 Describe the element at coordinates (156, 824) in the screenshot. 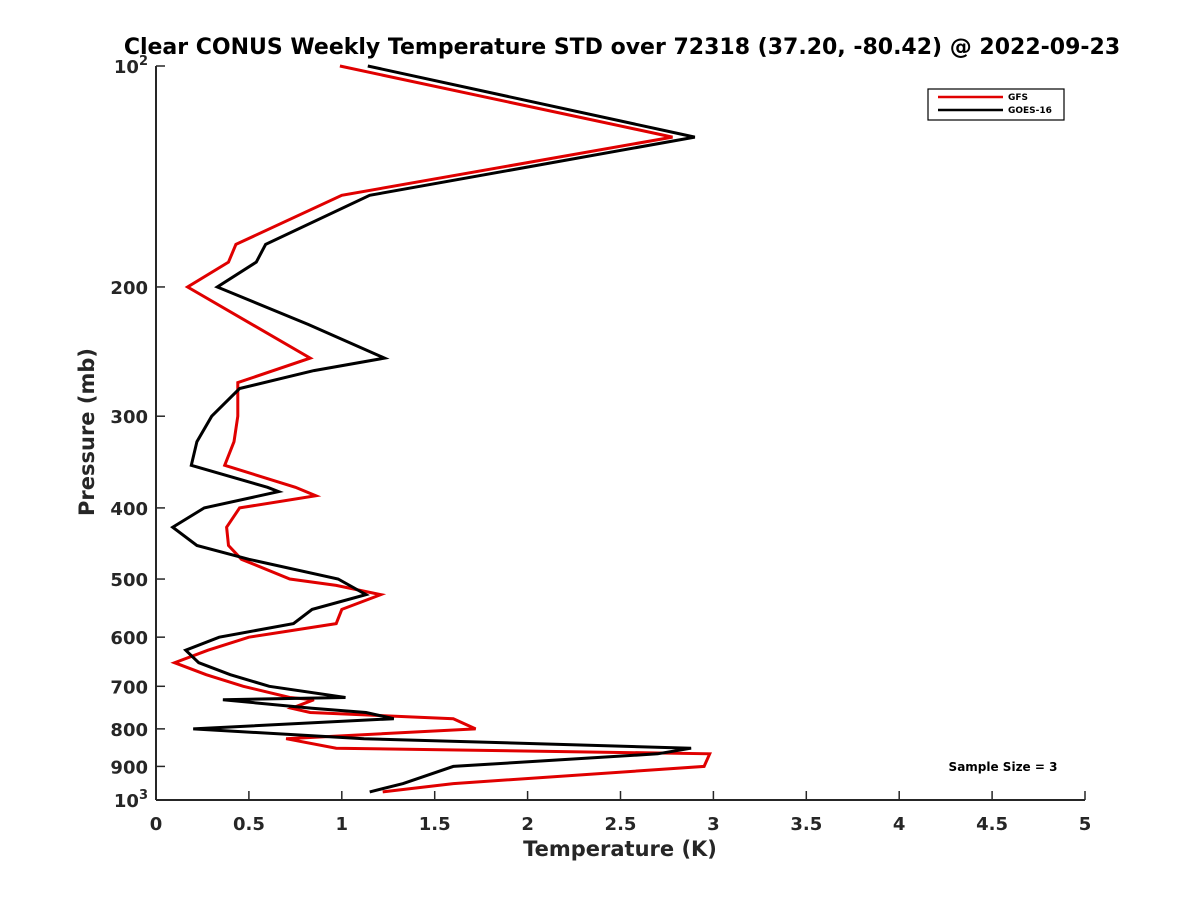

I see `x-tick-label: 0` at that location.